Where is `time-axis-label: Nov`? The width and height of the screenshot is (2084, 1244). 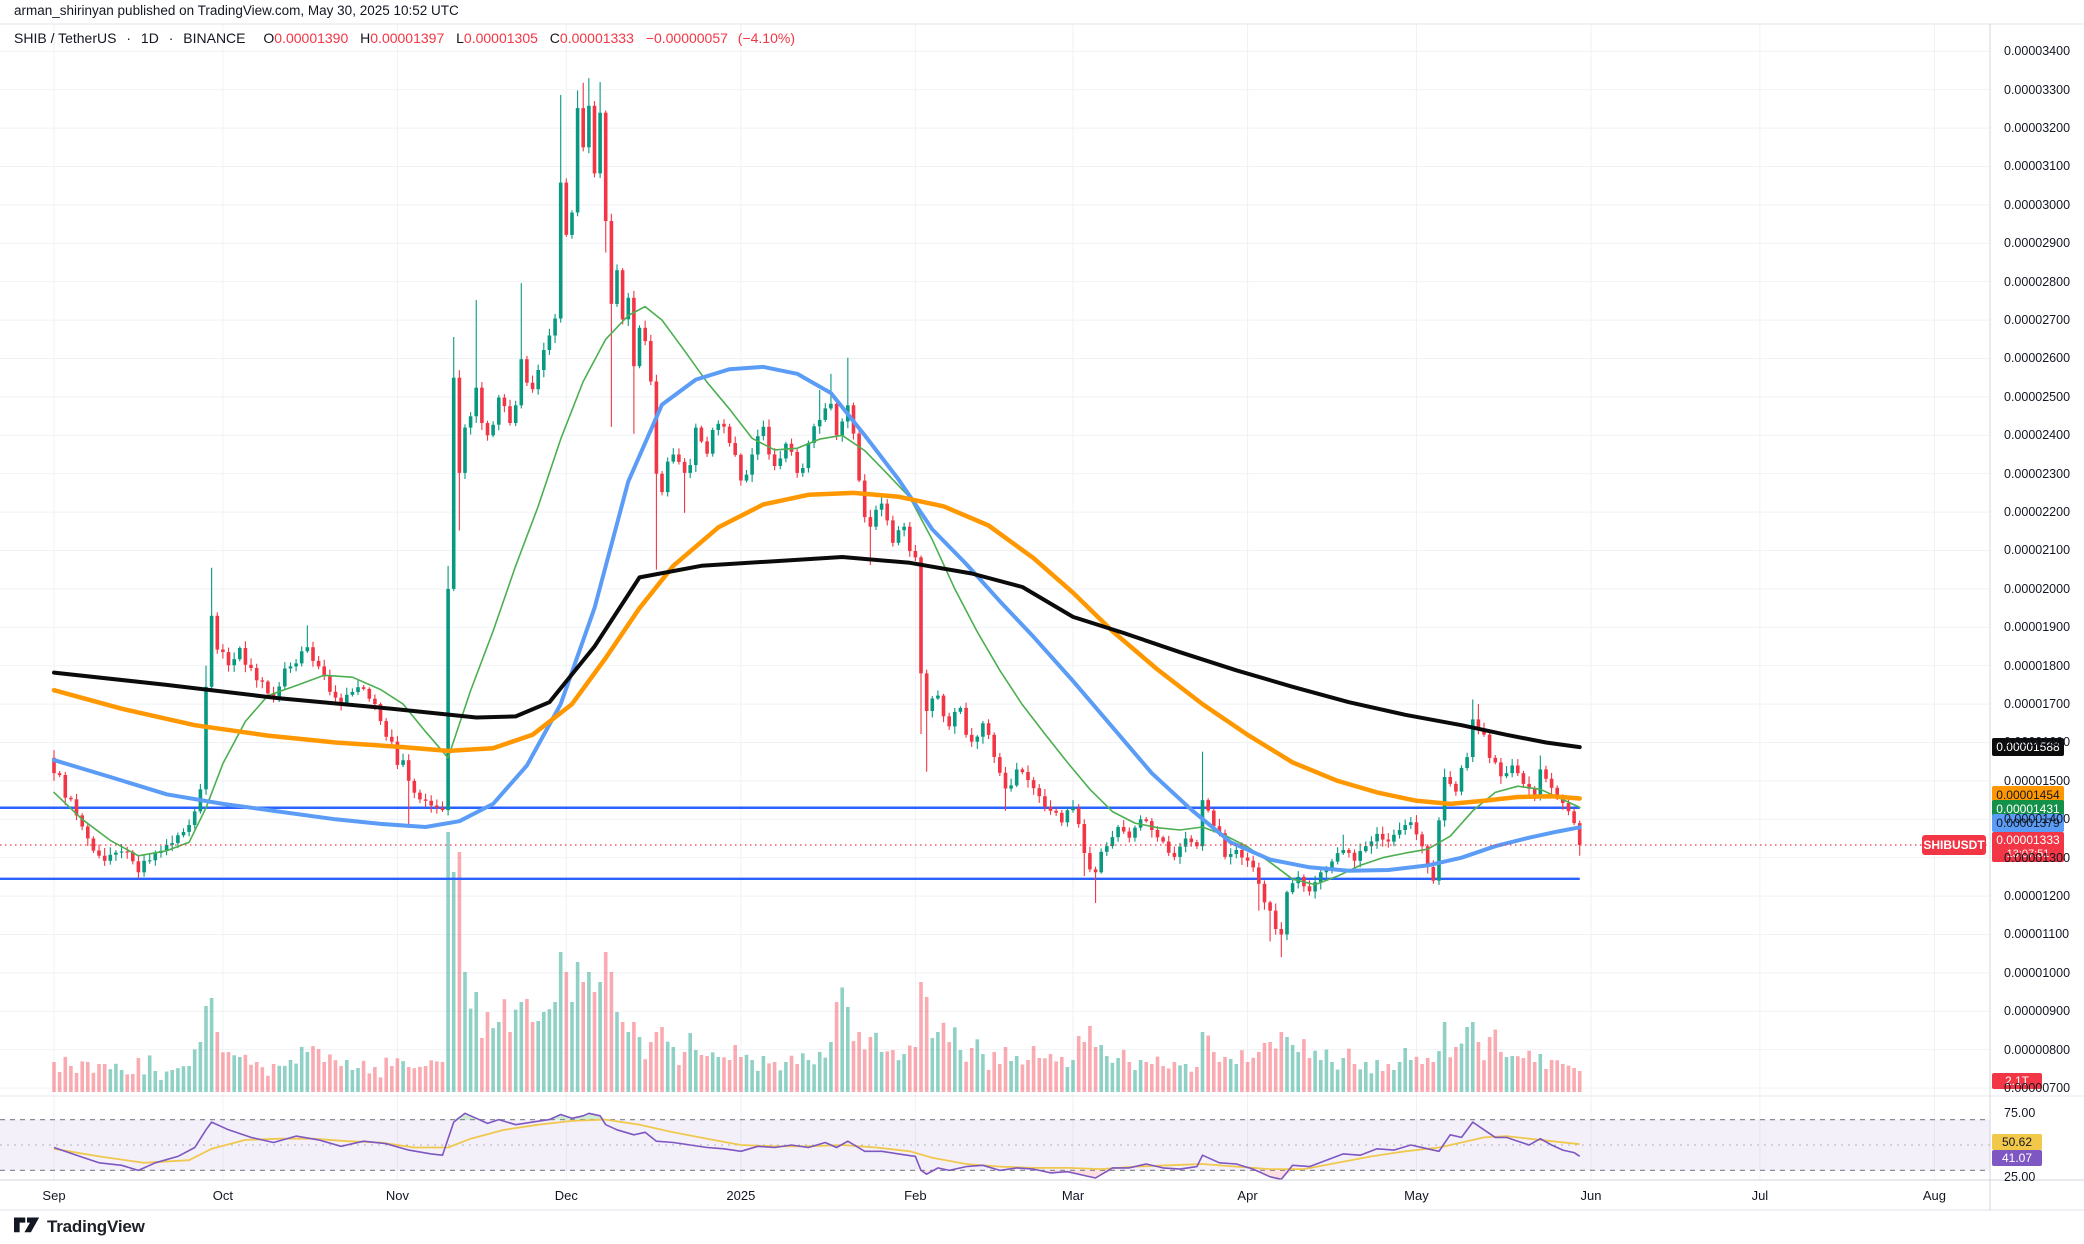 time-axis-label: Nov is located at coordinates (397, 1195).